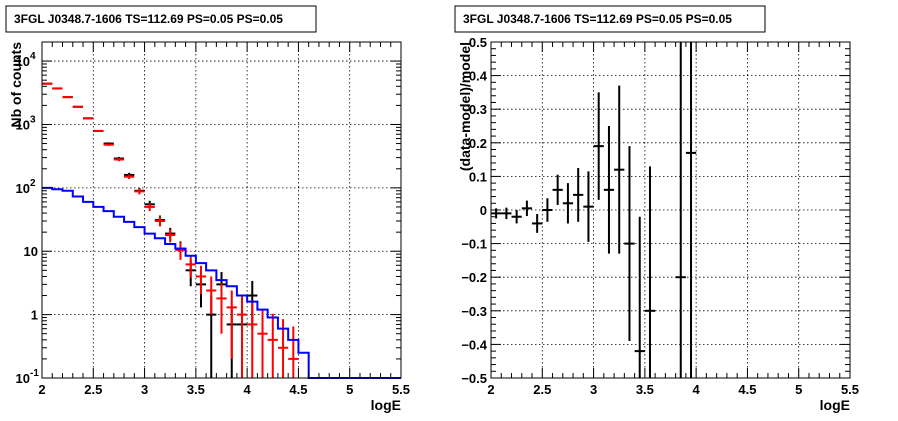 The width and height of the screenshot is (898, 421). I want to click on right-ytick-label: 0.2, so click(478, 143).